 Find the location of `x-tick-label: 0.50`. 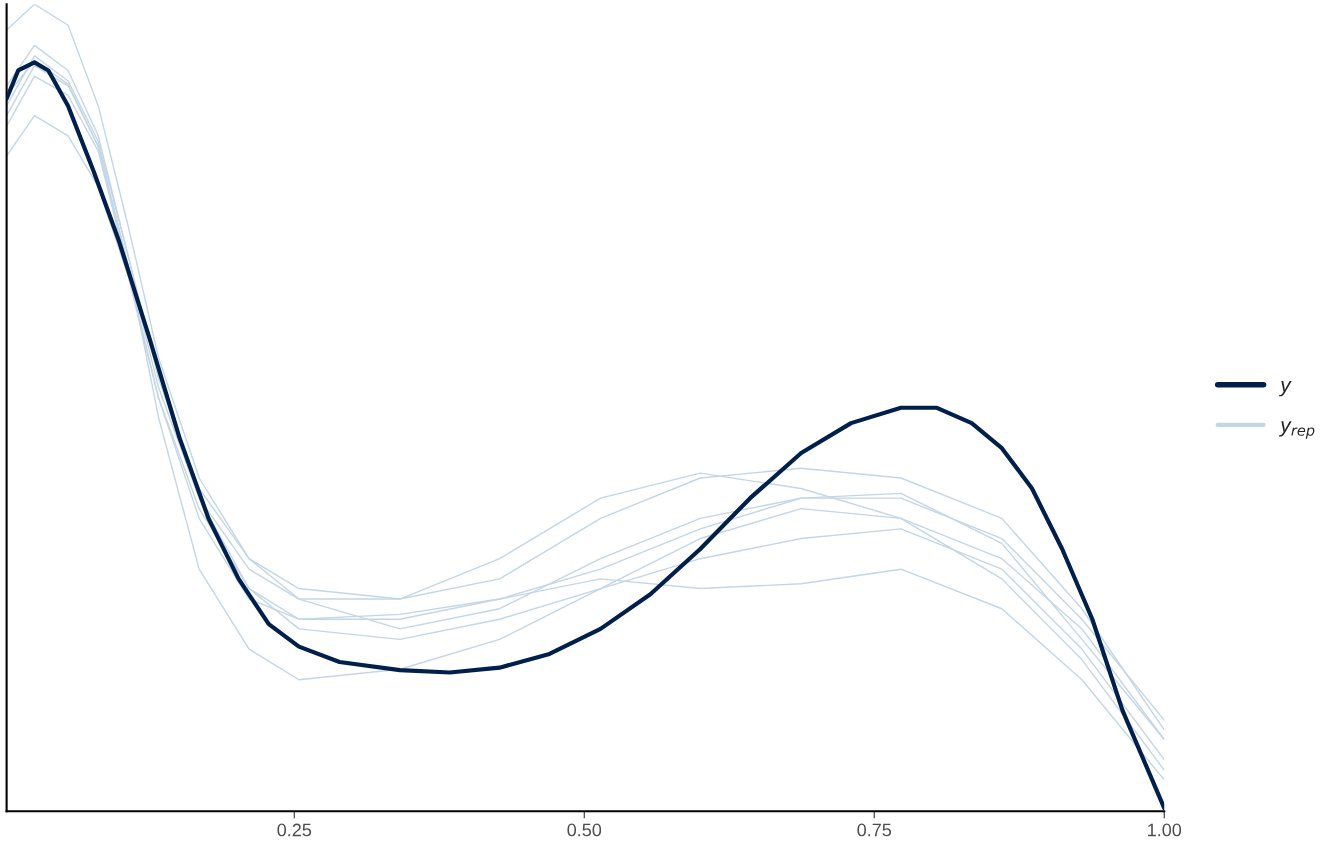

x-tick-label: 0.50 is located at coordinates (584, 830).